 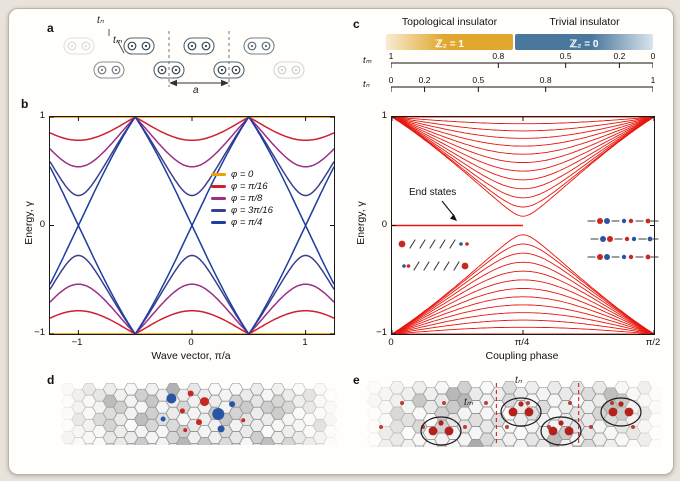 What do you see at coordinates (367, 60) in the screenshot?
I see `tm-axis-name: tₘ` at bounding box center [367, 60].